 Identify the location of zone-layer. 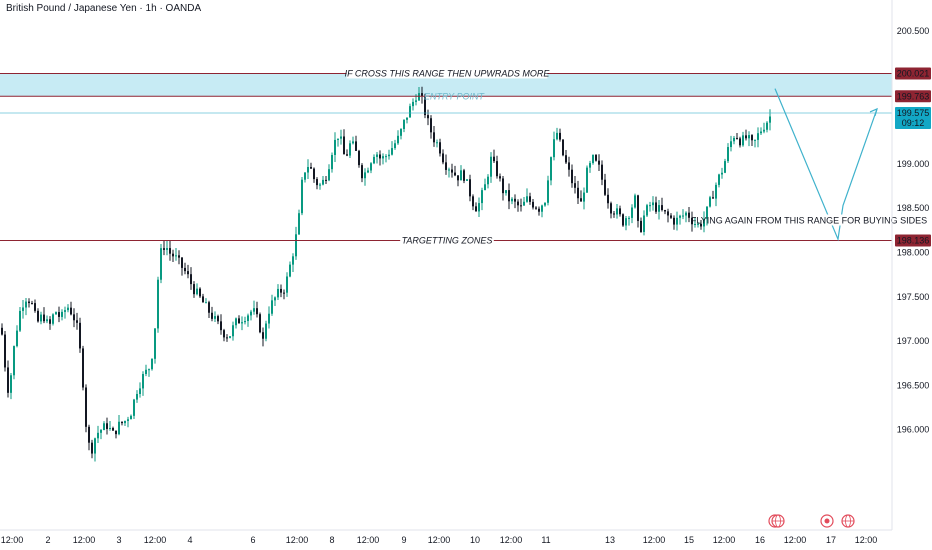
(446, 85).